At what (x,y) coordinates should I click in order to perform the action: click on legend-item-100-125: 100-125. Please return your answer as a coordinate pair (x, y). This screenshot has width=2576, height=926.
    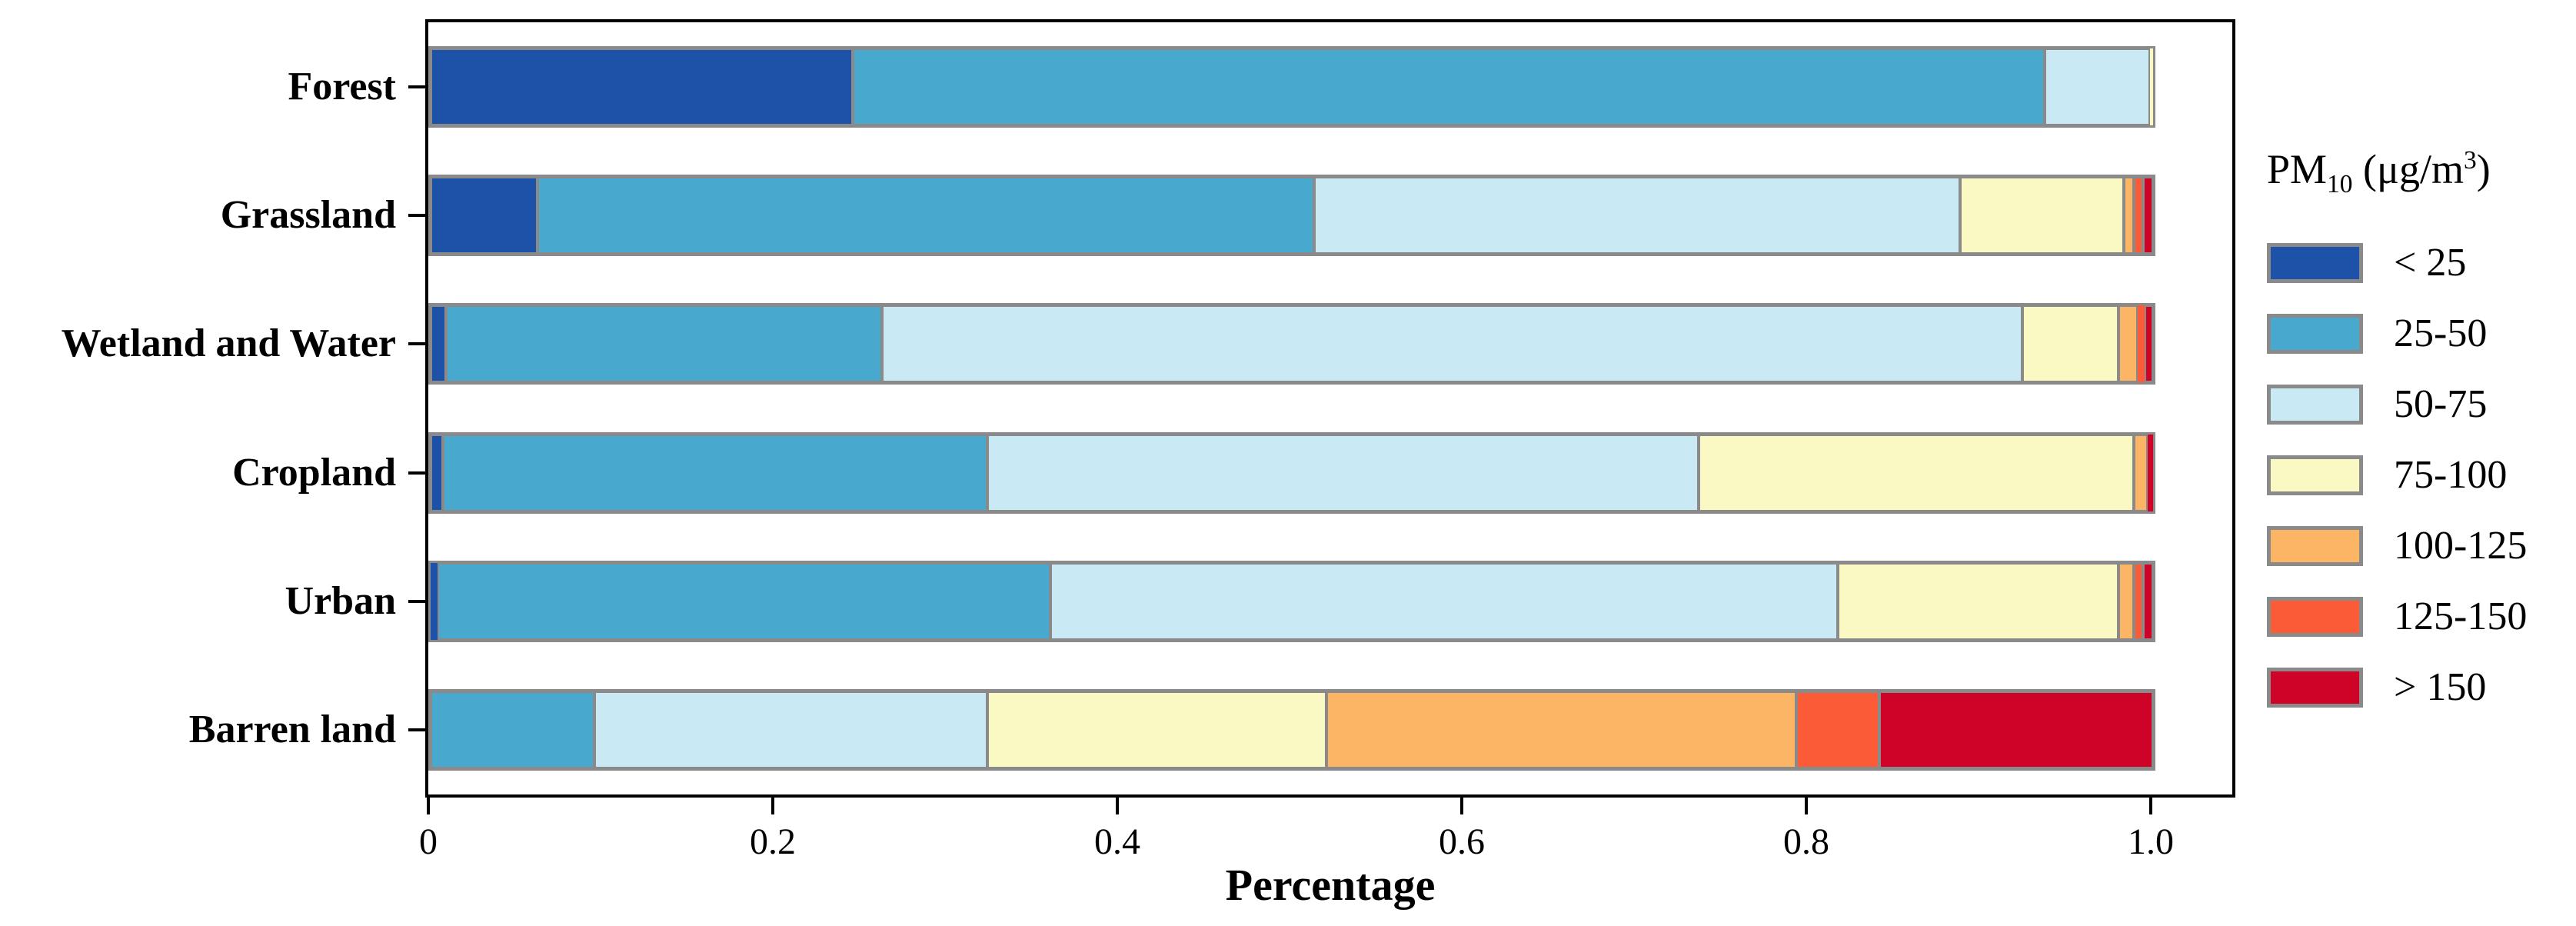
    Looking at the image, I should click on (2420, 546).